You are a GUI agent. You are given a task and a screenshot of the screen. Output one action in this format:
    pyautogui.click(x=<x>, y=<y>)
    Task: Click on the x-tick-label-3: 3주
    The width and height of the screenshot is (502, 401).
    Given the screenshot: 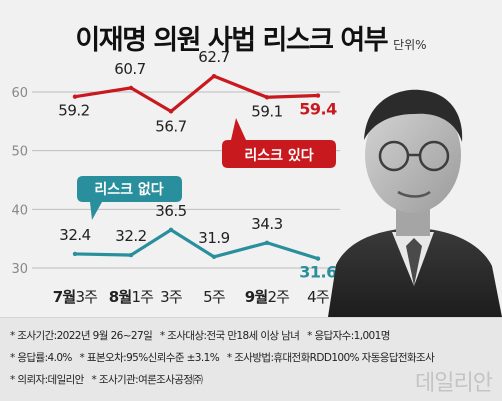 What is the action you would take?
    pyautogui.click(x=171, y=297)
    